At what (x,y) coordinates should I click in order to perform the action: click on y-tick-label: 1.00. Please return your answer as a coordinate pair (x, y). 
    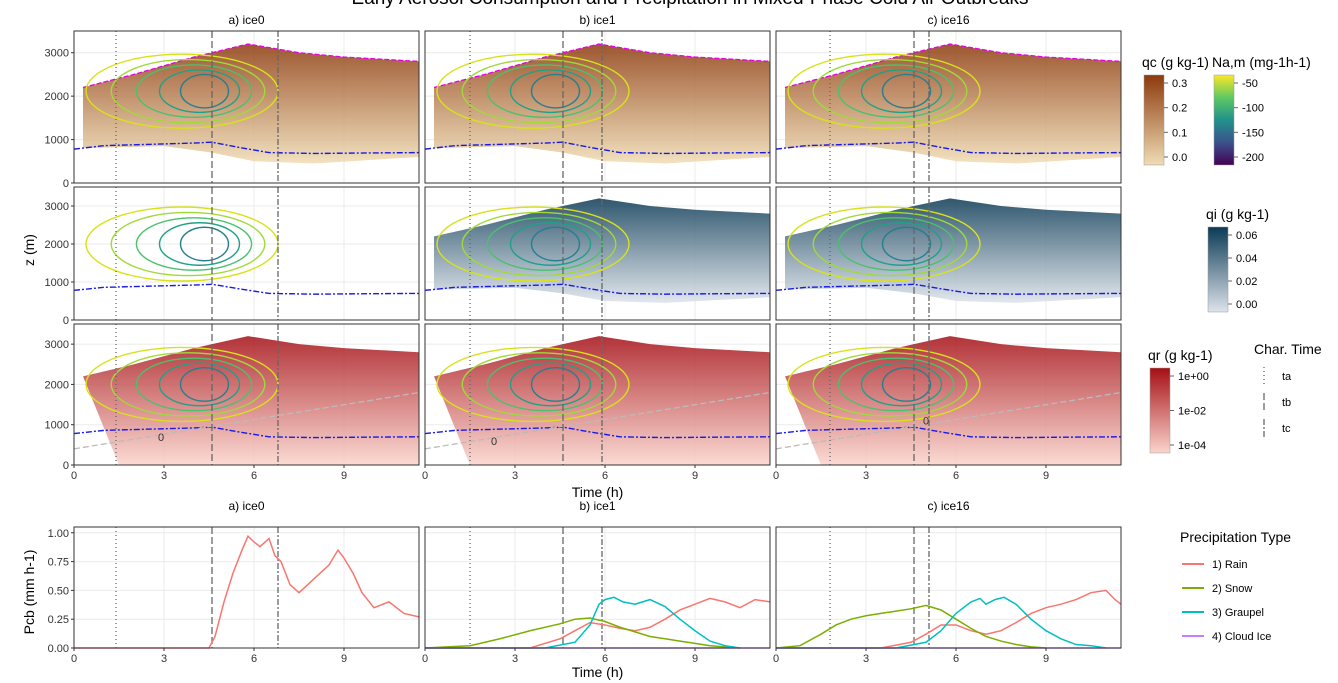
    Looking at the image, I should click on (58, 534).